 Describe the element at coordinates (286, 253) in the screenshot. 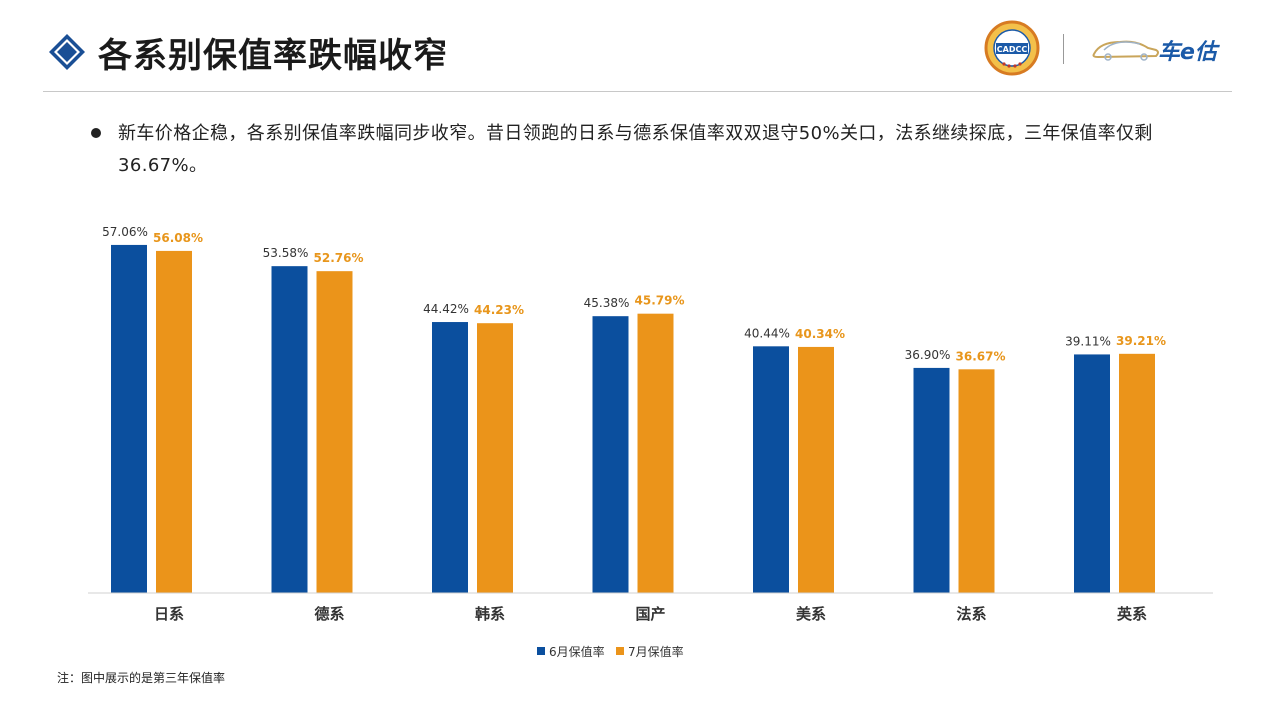

I see `data-label-june-1: 53.58%` at that location.